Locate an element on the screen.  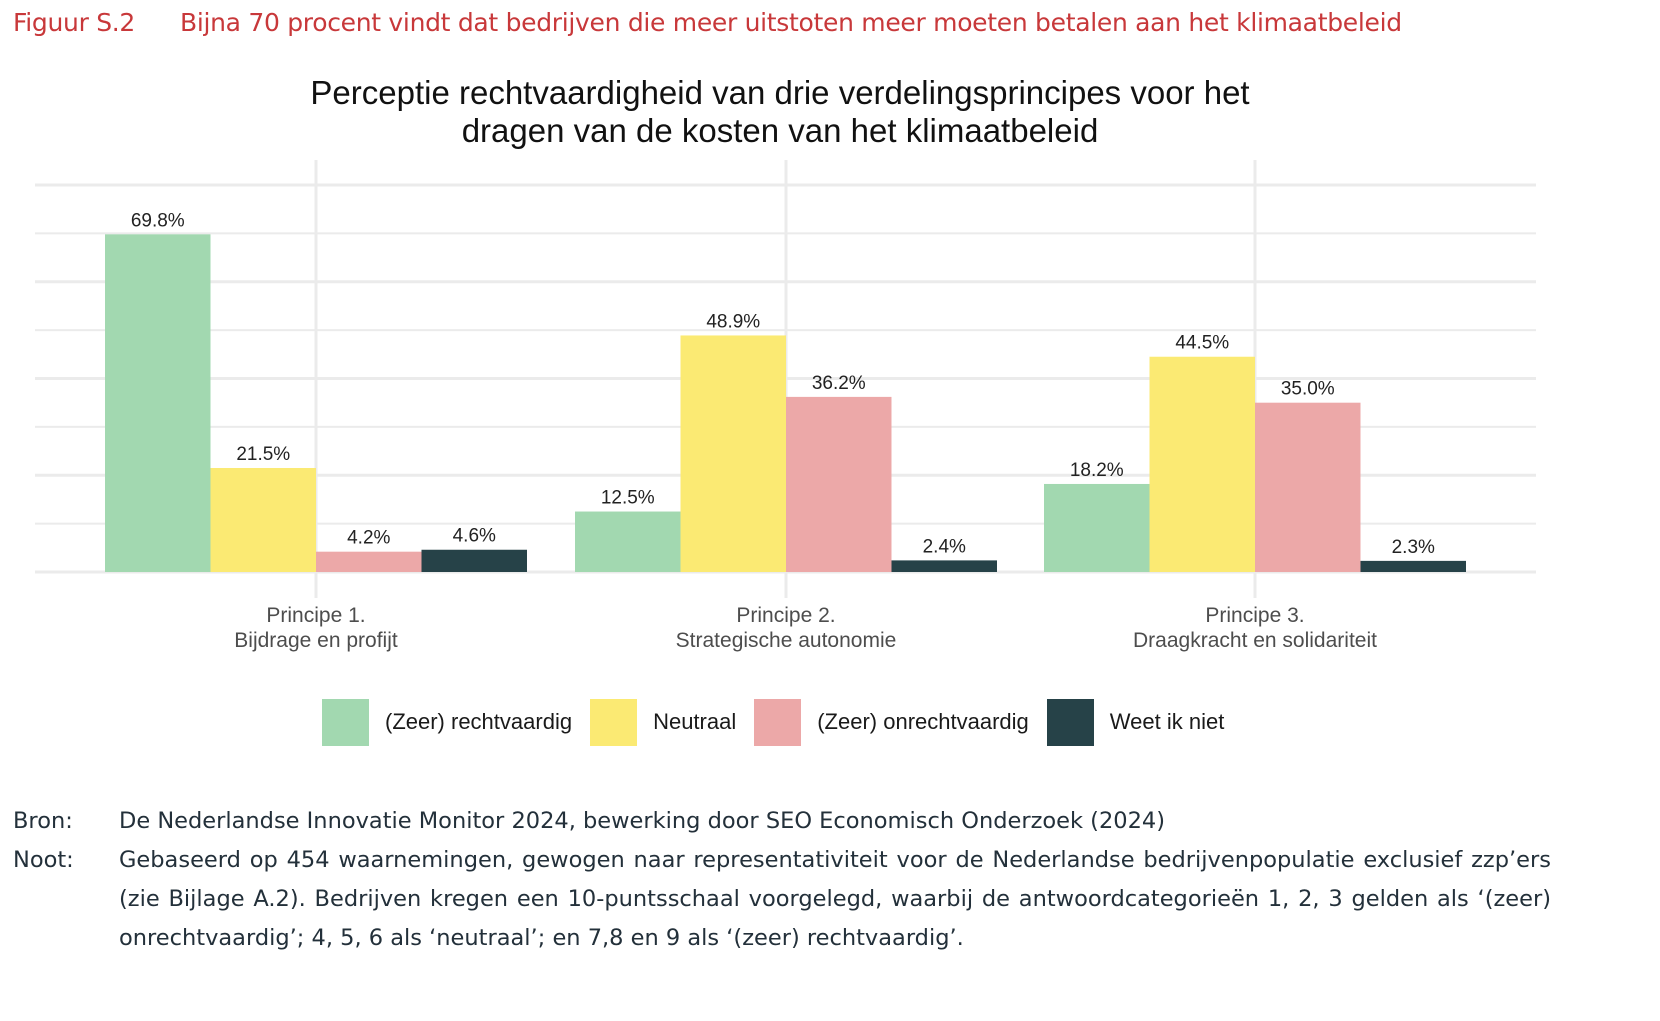
legend-item-2: Neutraal is located at coordinates (663, 722).